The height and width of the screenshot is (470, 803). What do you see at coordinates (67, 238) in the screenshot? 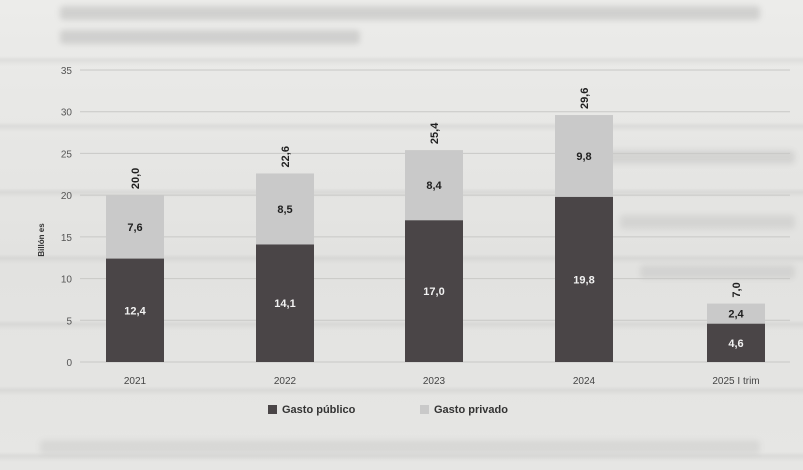
I see `y-tick-label: 15` at bounding box center [67, 238].